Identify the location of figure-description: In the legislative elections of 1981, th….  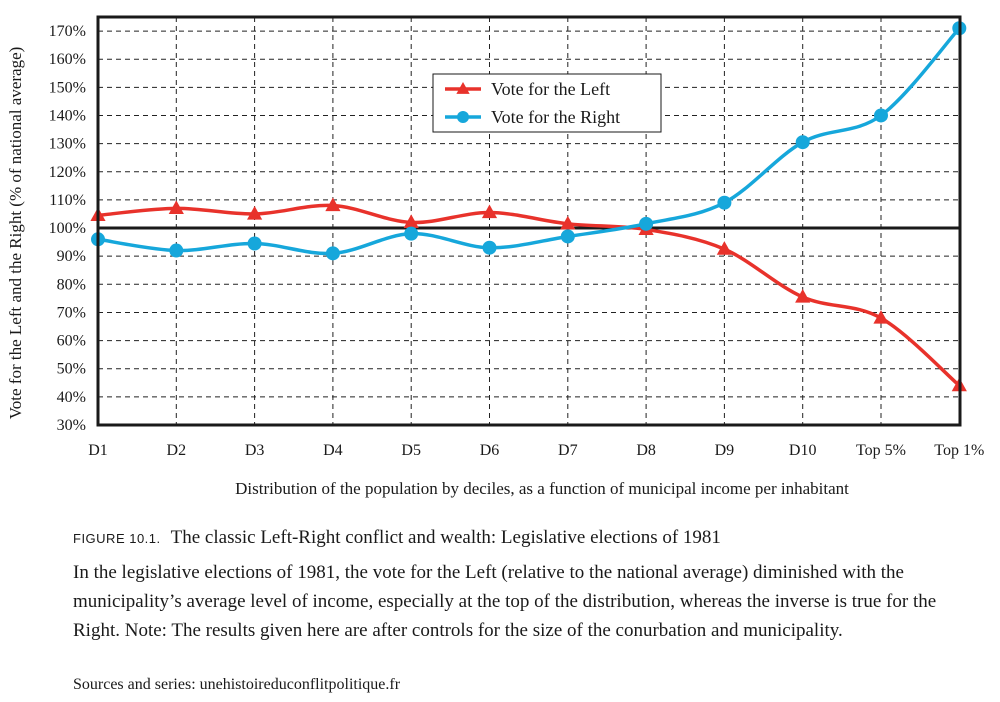
(505, 601).